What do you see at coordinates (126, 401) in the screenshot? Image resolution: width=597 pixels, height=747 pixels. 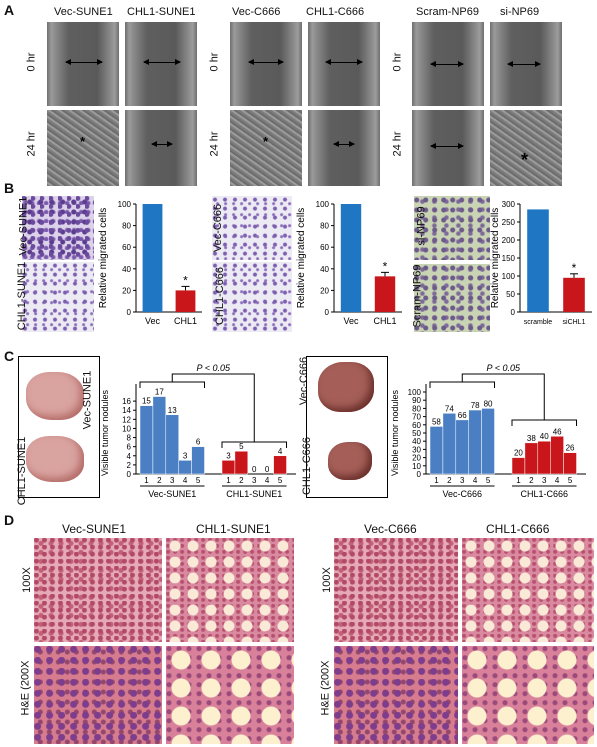 I see `y-tick-label: 16` at bounding box center [126, 401].